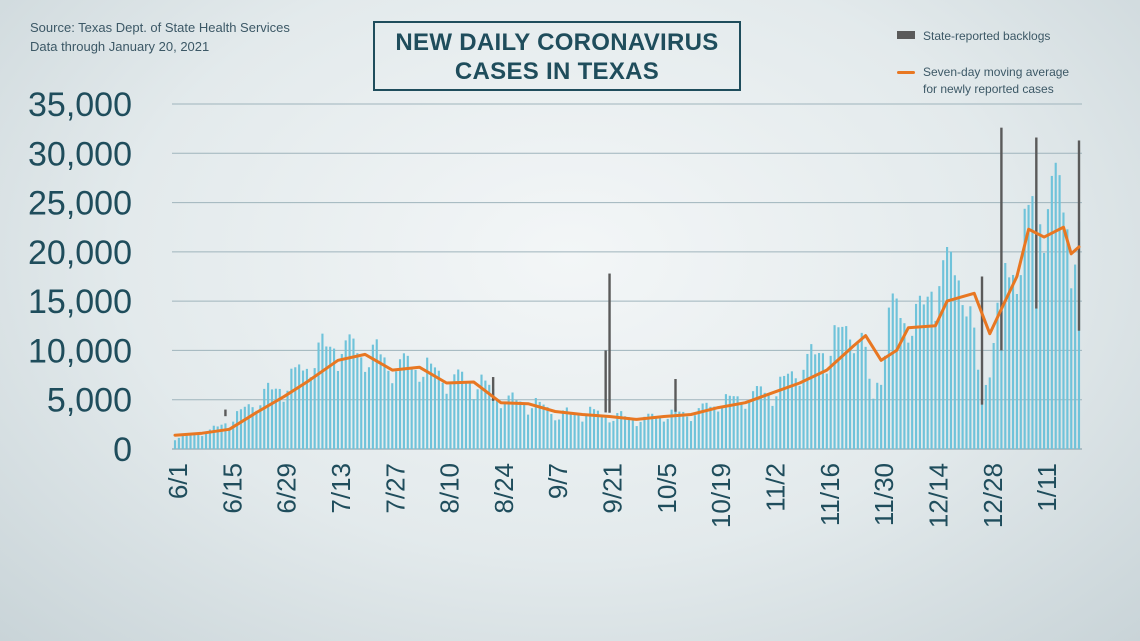 This screenshot has height=641, width=1140. Describe the element at coordinates (395, 488) in the screenshot. I see `x-tick-label: 7/27` at that location.